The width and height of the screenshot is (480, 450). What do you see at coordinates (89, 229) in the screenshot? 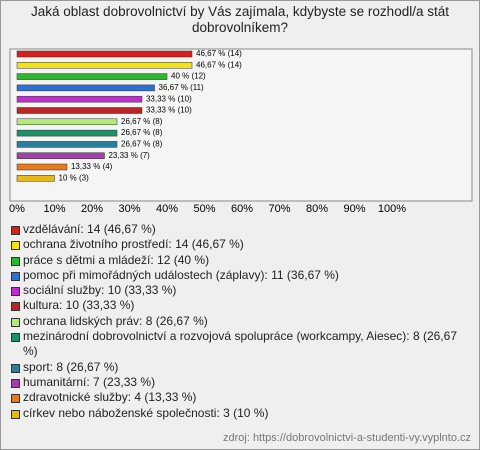
I see `legend-label: vzdělávání: 14 (46,67 %)` at bounding box center [89, 229].